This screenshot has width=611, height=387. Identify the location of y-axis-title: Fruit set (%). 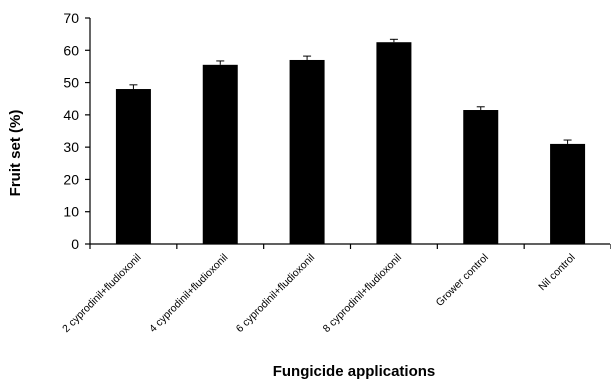
(15, 153).